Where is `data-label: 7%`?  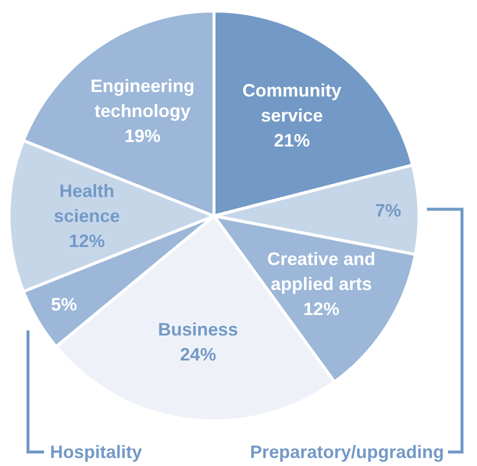 data-label: 7% is located at coordinates (388, 210).